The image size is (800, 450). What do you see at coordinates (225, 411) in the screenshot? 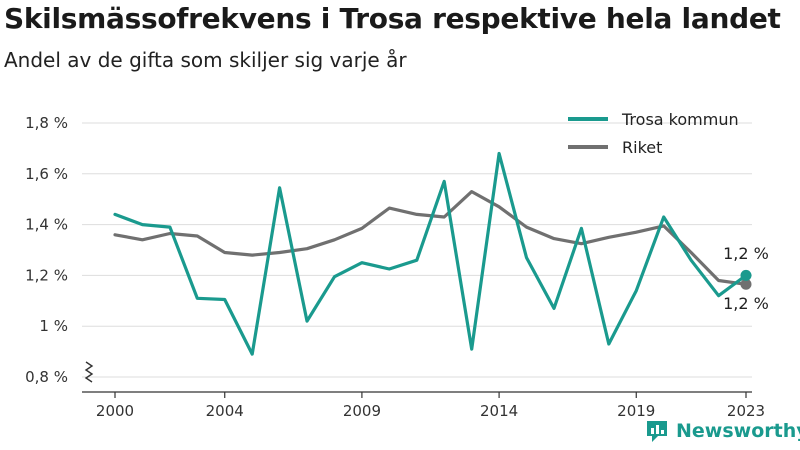
I see `x-tick-label: 2004` at bounding box center [225, 411].